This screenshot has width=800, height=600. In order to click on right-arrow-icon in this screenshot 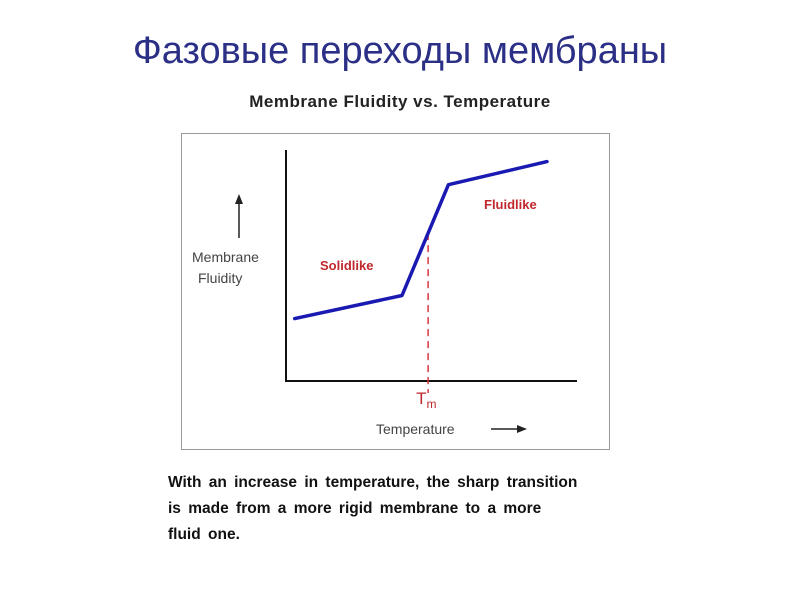, I will do `click(509, 429)`.